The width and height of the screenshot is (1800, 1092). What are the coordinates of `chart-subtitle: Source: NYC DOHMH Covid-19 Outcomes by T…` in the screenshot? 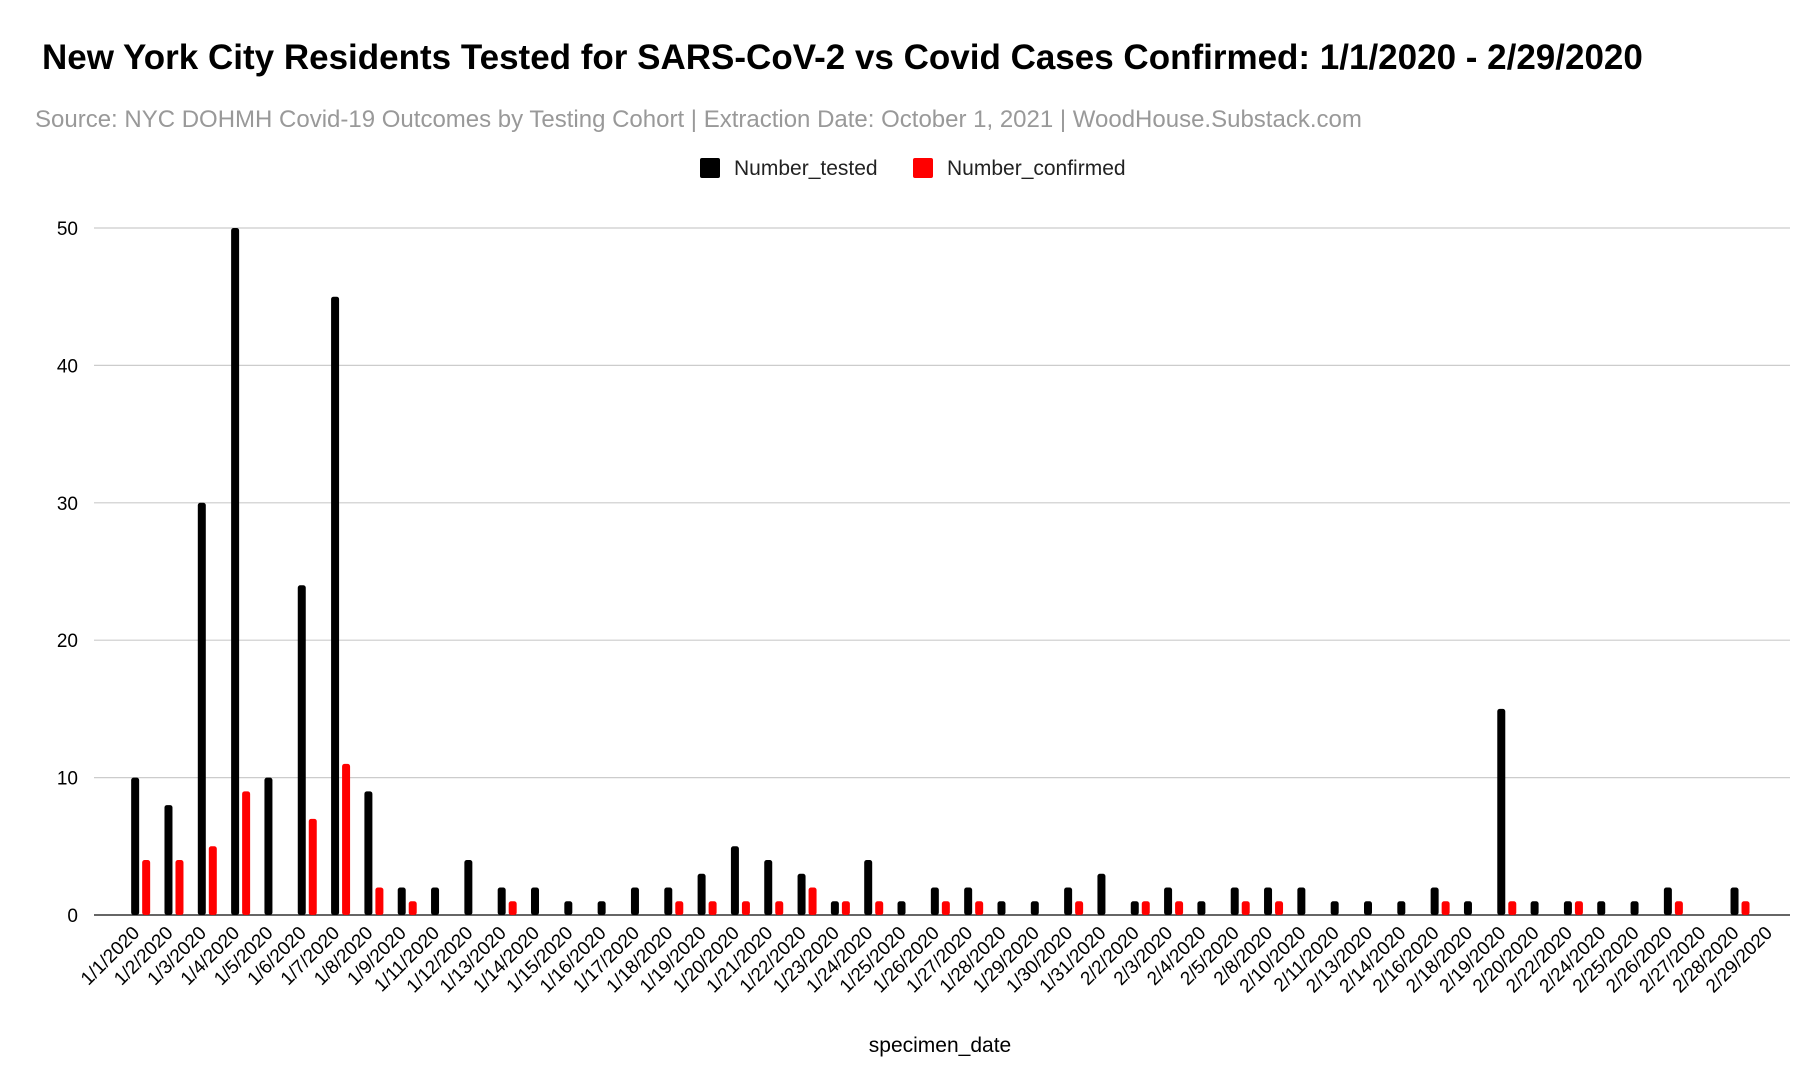 It's located at (698, 119).